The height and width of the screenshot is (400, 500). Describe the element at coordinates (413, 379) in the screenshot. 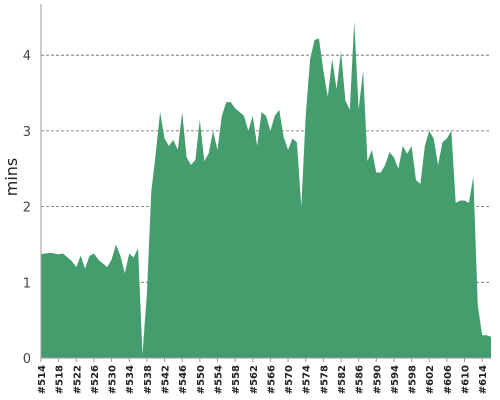

I see `x-tick-label-598: #598` at that location.